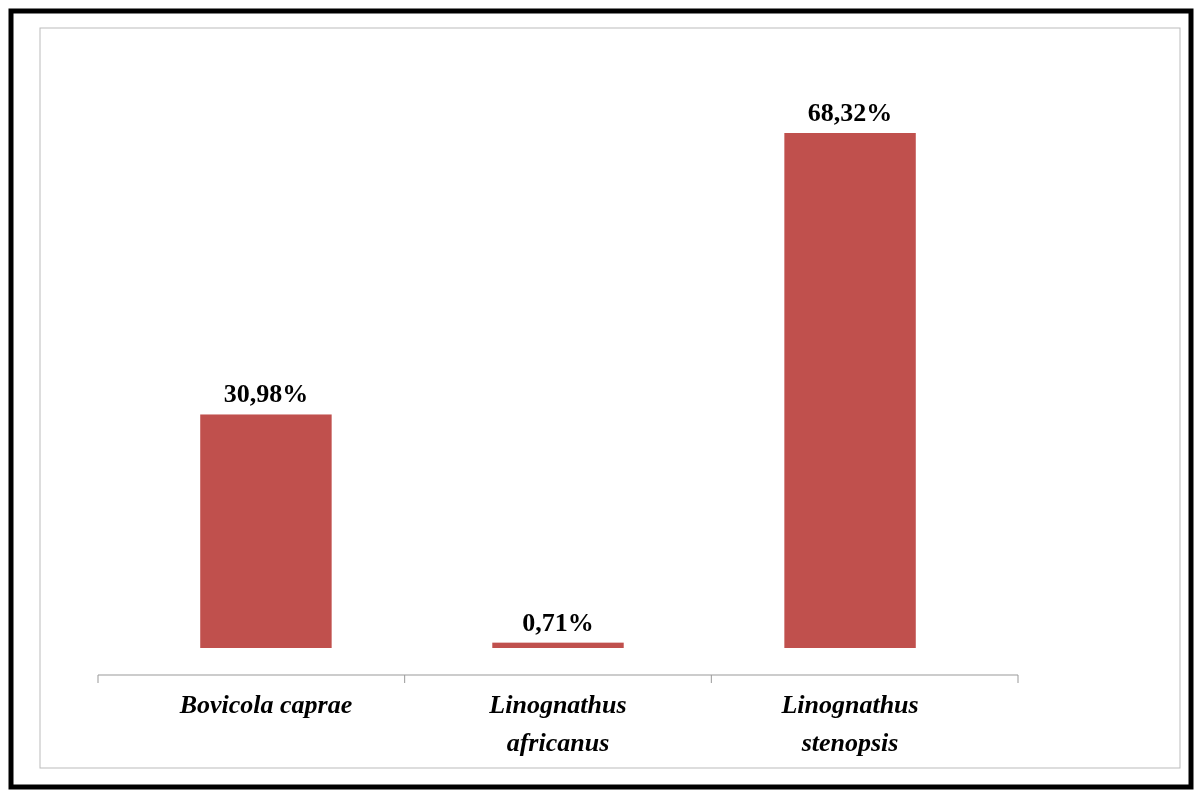 The image size is (1202, 798). What do you see at coordinates (850, 112) in the screenshot?
I see `data-label: 68,32%` at bounding box center [850, 112].